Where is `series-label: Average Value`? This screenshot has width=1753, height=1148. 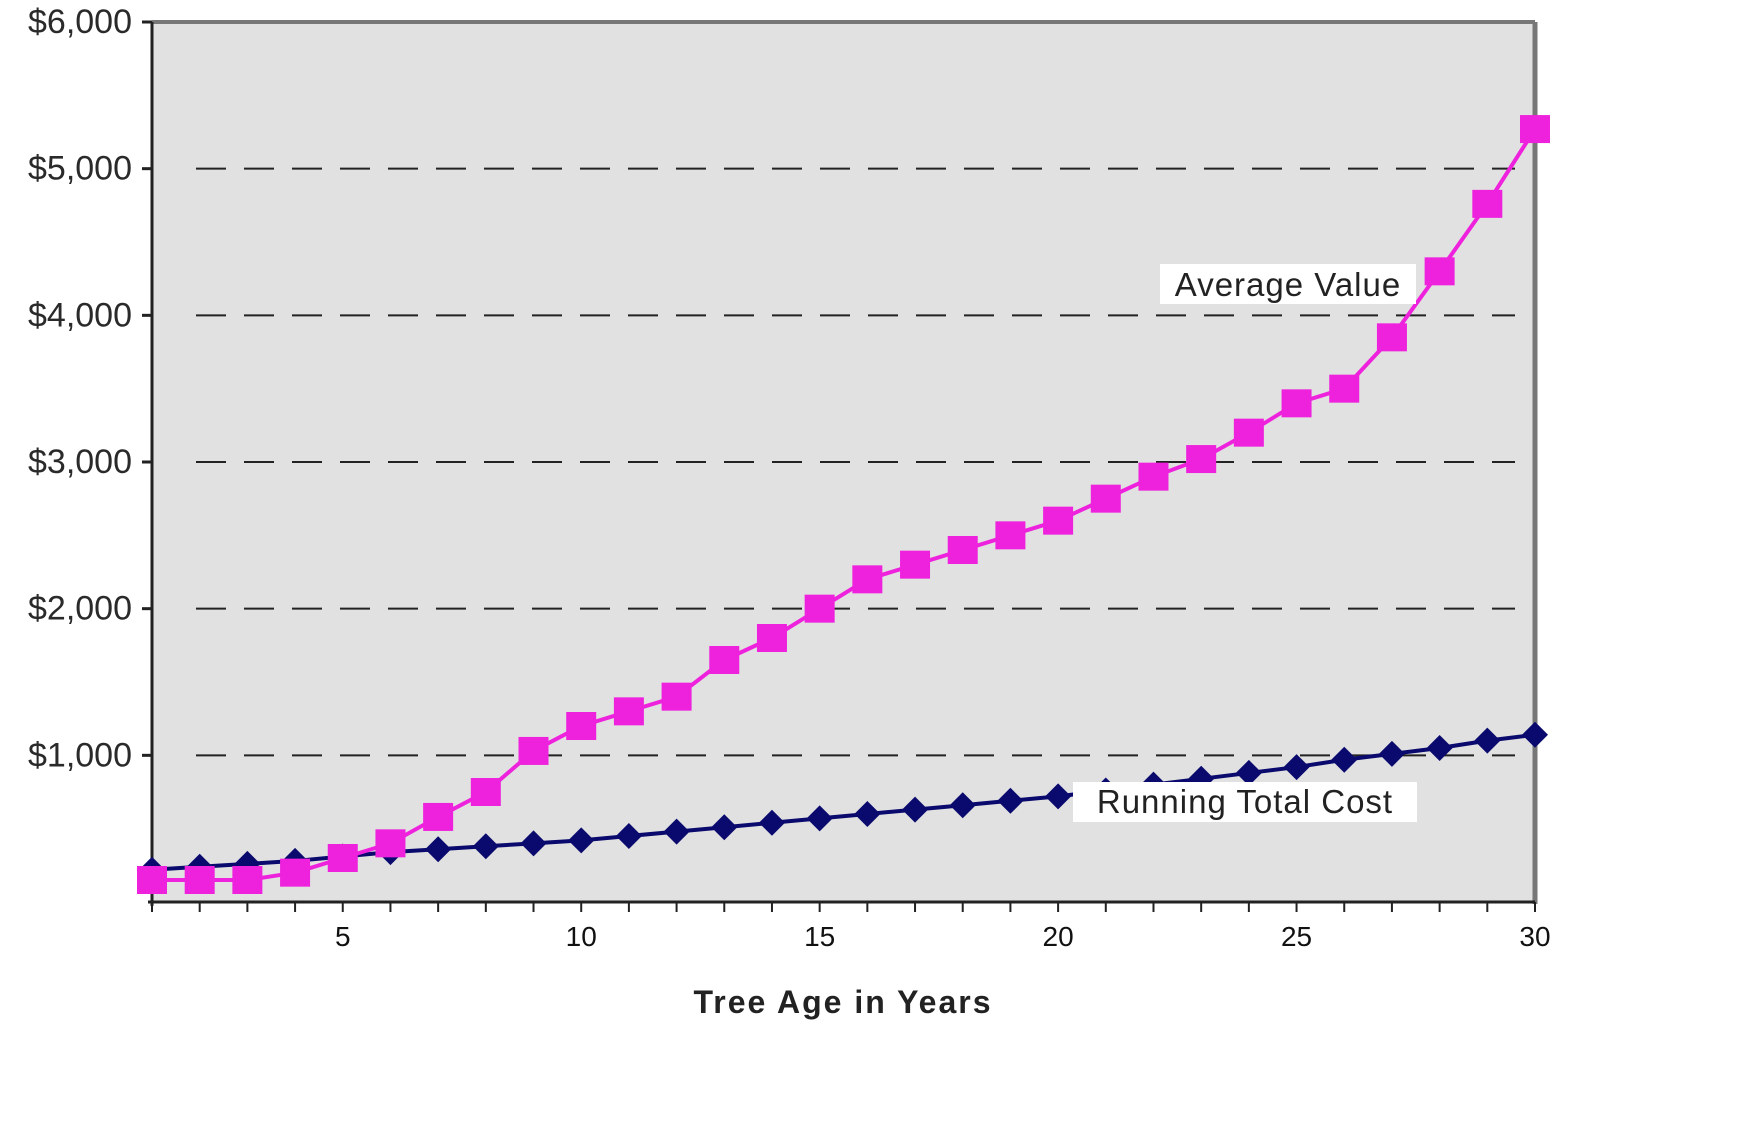
series-label: Average Value is located at coordinates (1288, 284).